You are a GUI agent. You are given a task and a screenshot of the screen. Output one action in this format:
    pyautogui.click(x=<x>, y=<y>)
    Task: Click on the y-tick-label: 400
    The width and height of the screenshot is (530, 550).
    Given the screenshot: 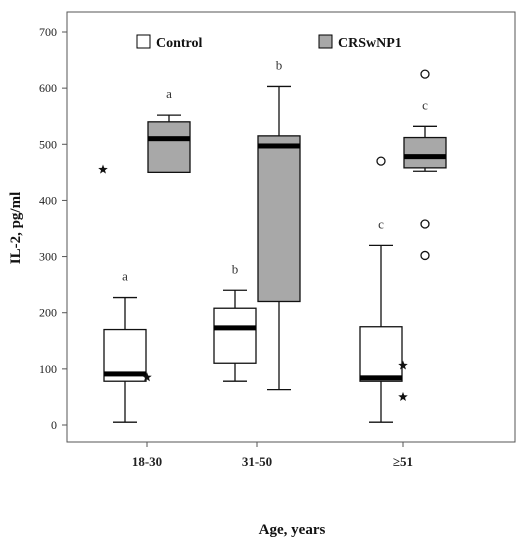 What is the action you would take?
    pyautogui.click(x=48, y=200)
    